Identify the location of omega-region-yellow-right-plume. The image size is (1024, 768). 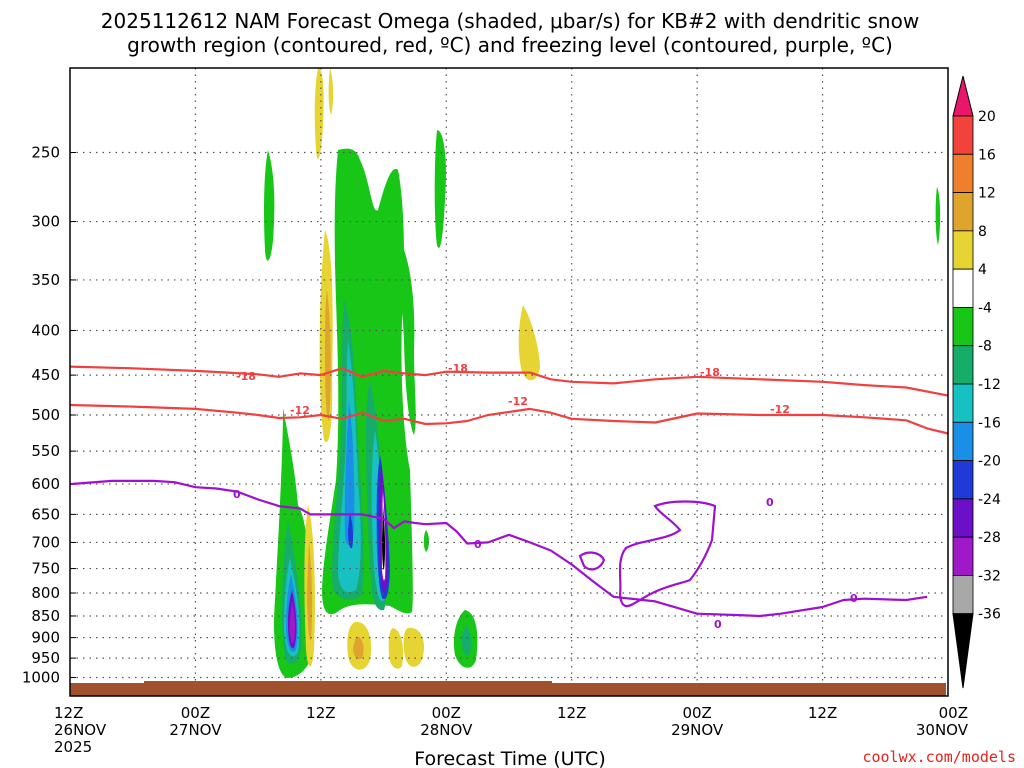
(529, 343).